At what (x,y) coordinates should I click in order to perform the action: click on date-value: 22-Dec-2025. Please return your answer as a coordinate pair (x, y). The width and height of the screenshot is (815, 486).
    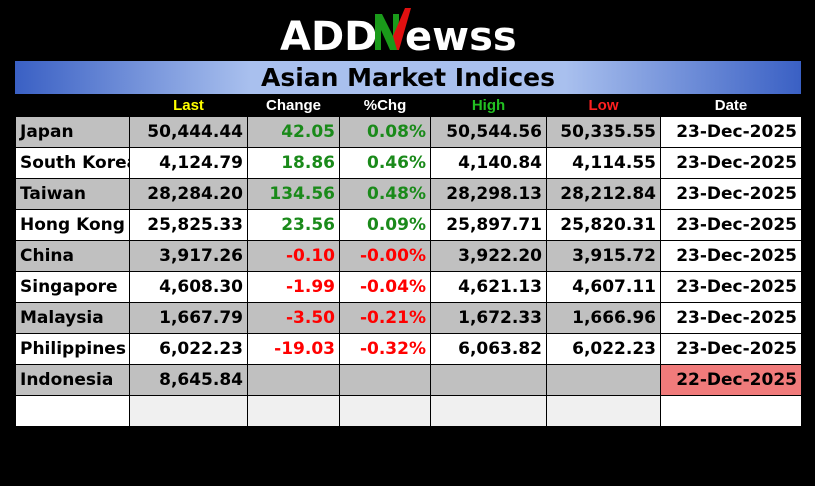
    Looking at the image, I should click on (731, 380).